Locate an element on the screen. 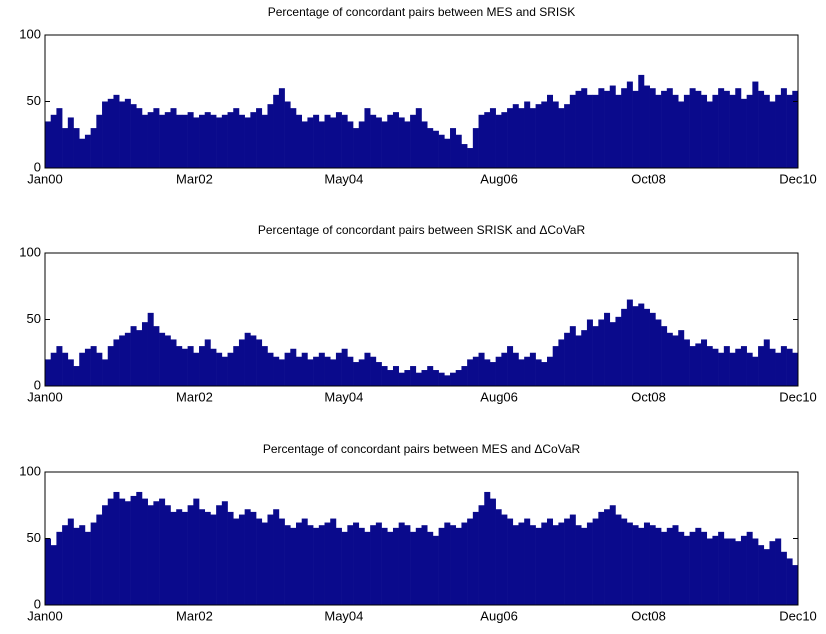 The height and width of the screenshot is (634, 826). y-tick-label: 50 is located at coordinates (34, 537).